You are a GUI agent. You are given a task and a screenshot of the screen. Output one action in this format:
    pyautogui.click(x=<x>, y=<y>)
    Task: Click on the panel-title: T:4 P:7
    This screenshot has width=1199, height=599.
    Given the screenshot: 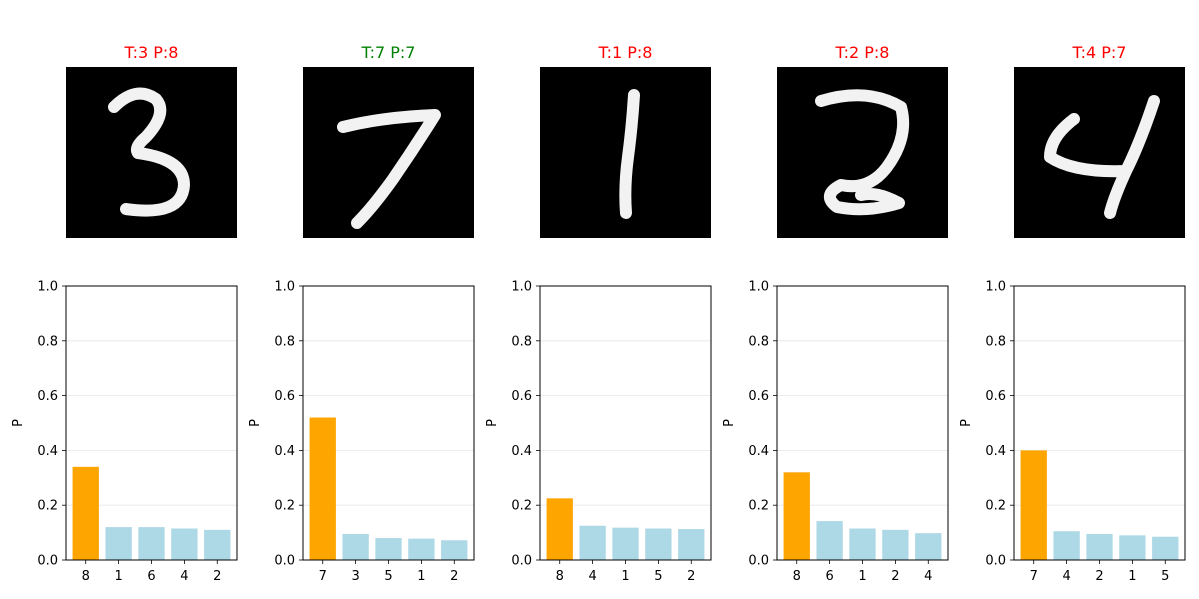 What is the action you would take?
    pyautogui.click(x=1099, y=52)
    